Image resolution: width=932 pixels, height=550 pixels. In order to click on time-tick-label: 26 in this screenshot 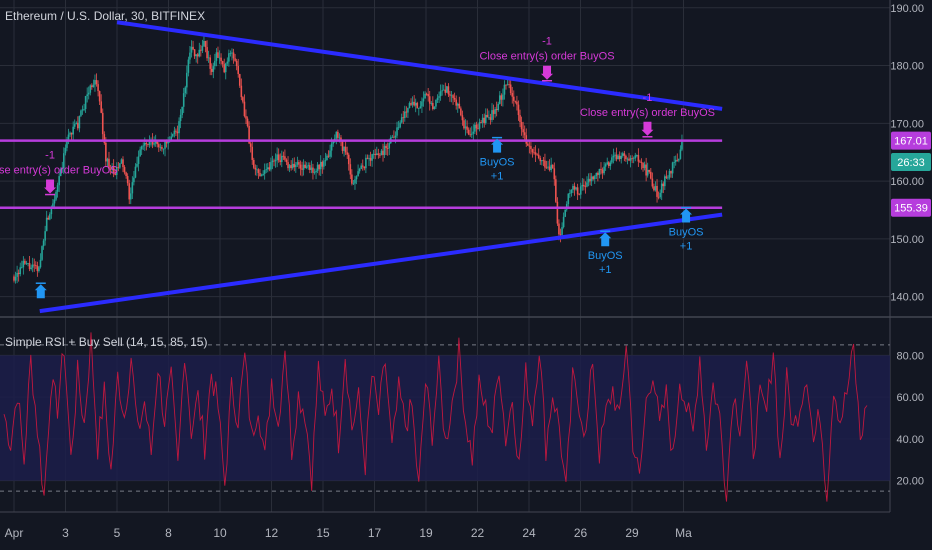, I will do `click(581, 533)`.